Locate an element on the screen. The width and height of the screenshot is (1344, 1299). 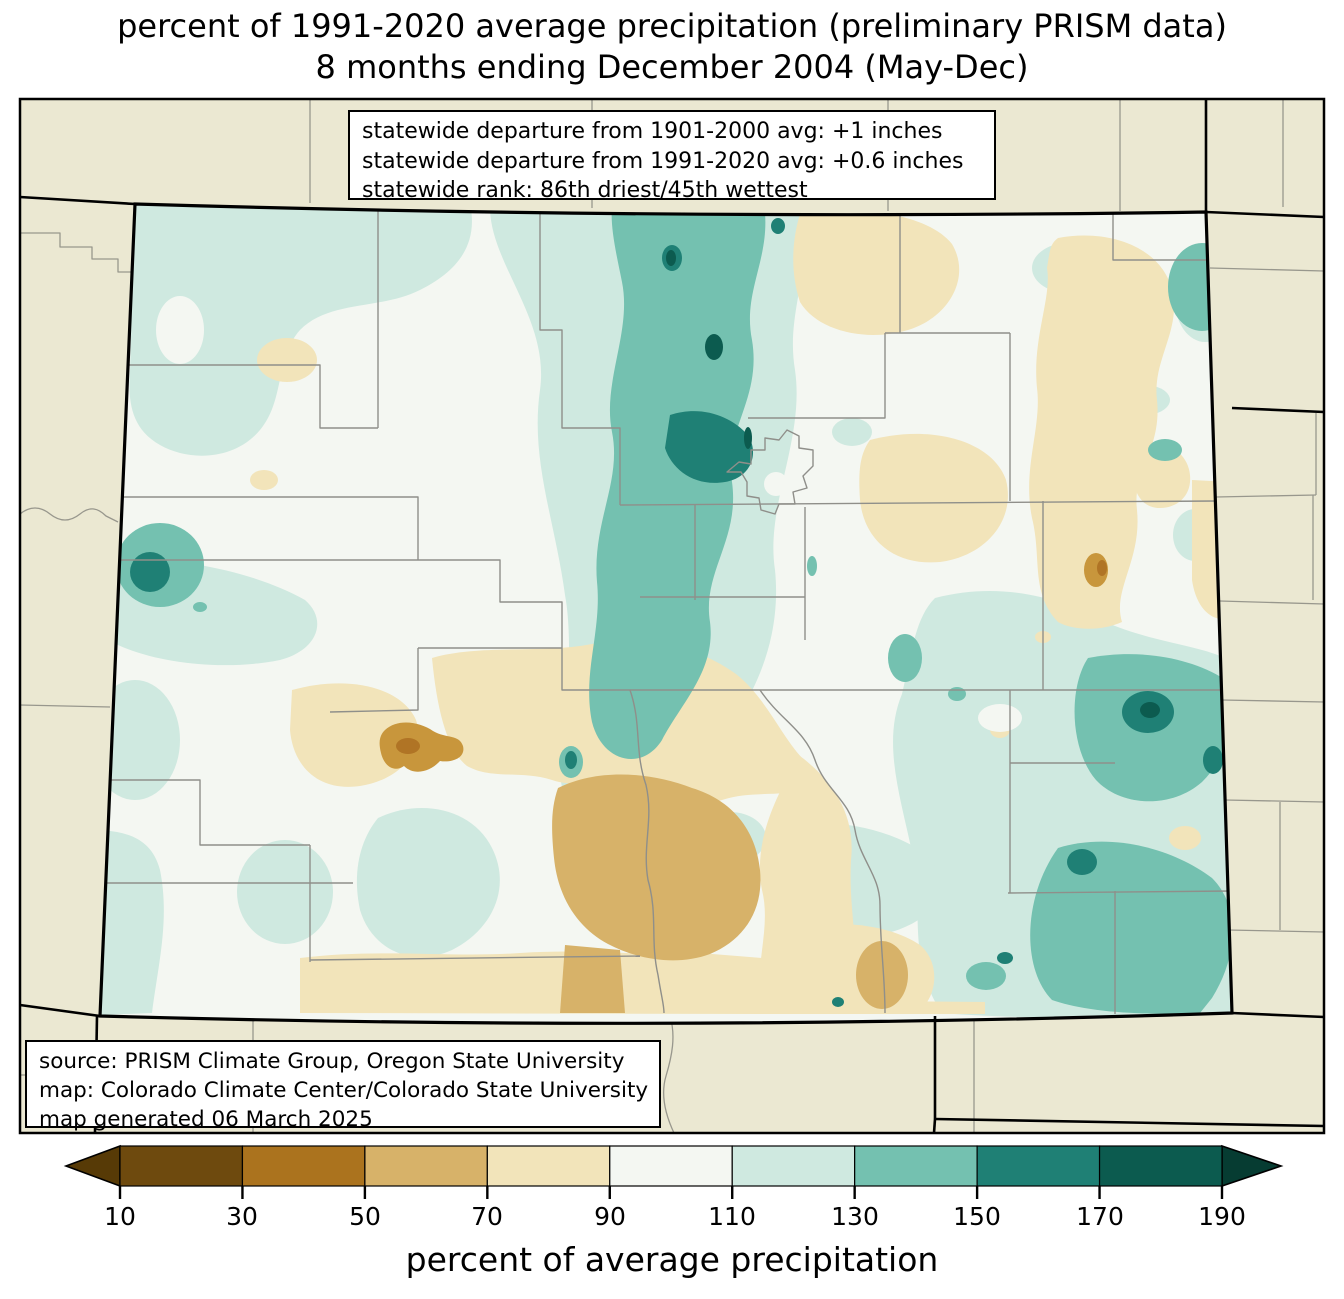
colorbar-tick-label-70: 70 is located at coordinates (487, 1216).